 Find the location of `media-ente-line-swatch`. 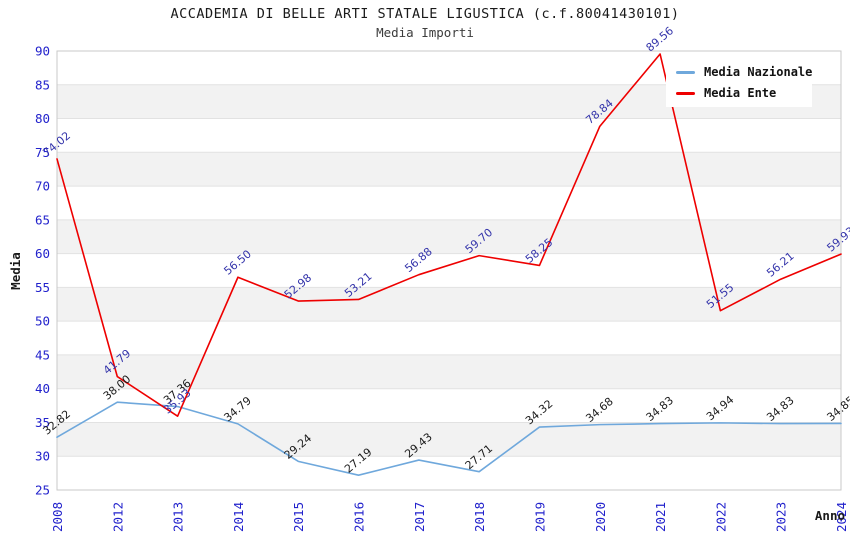

media-ente-line-swatch is located at coordinates (685, 93).